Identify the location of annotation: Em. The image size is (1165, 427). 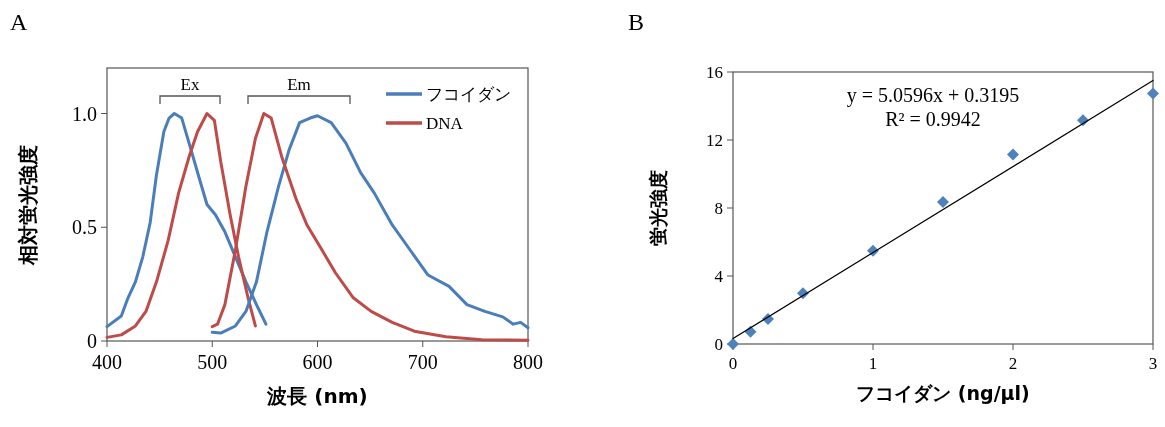
(299, 84).